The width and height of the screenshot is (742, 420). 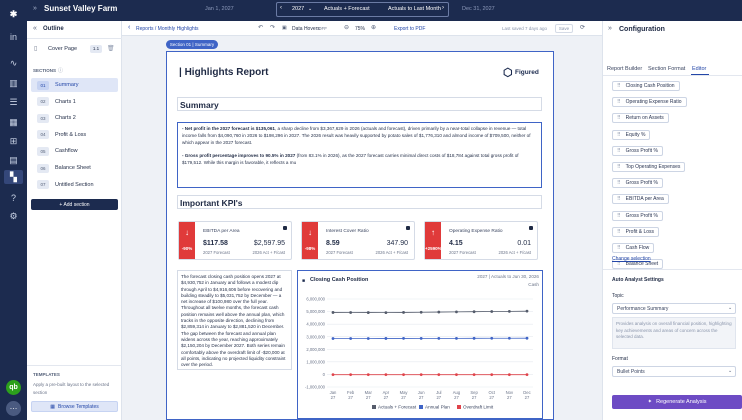 I want to click on topic-select: Performance Summary, so click(x=674, y=308).